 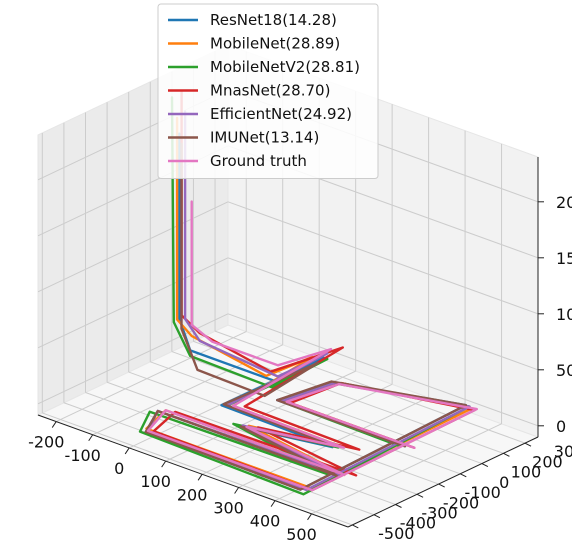 What do you see at coordinates (83, 455) in the screenshot?
I see `x-tick-label: -100` at bounding box center [83, 455].